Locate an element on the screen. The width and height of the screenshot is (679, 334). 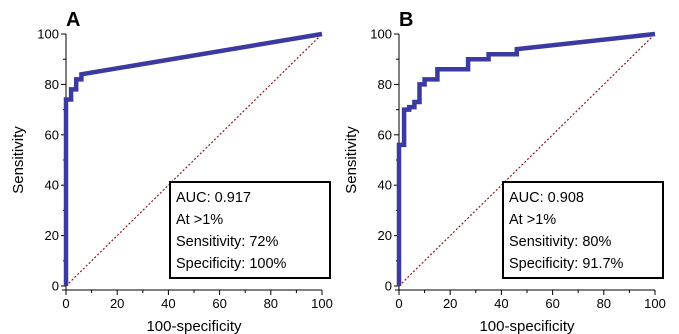
panel-b-stats-line: Sensitivity: 80% is located at coordinates (560, 242).